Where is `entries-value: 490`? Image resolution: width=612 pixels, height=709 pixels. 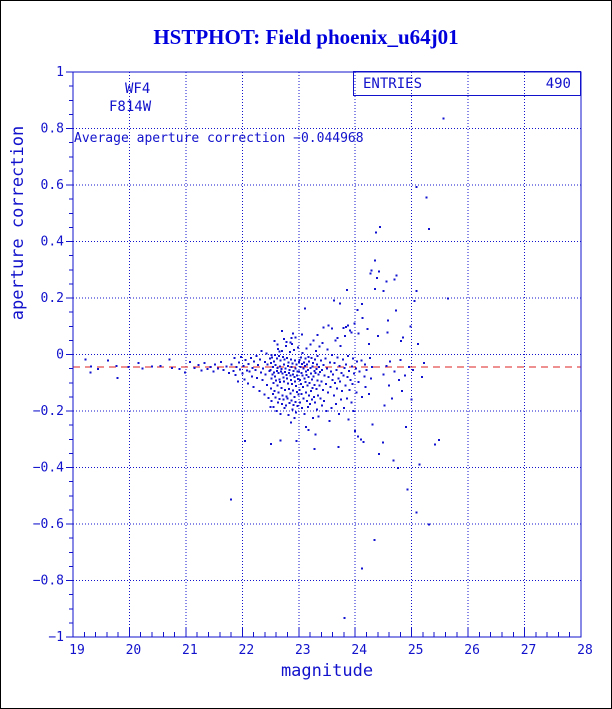 entries-value: 490 is located at coordinates (558, 83).